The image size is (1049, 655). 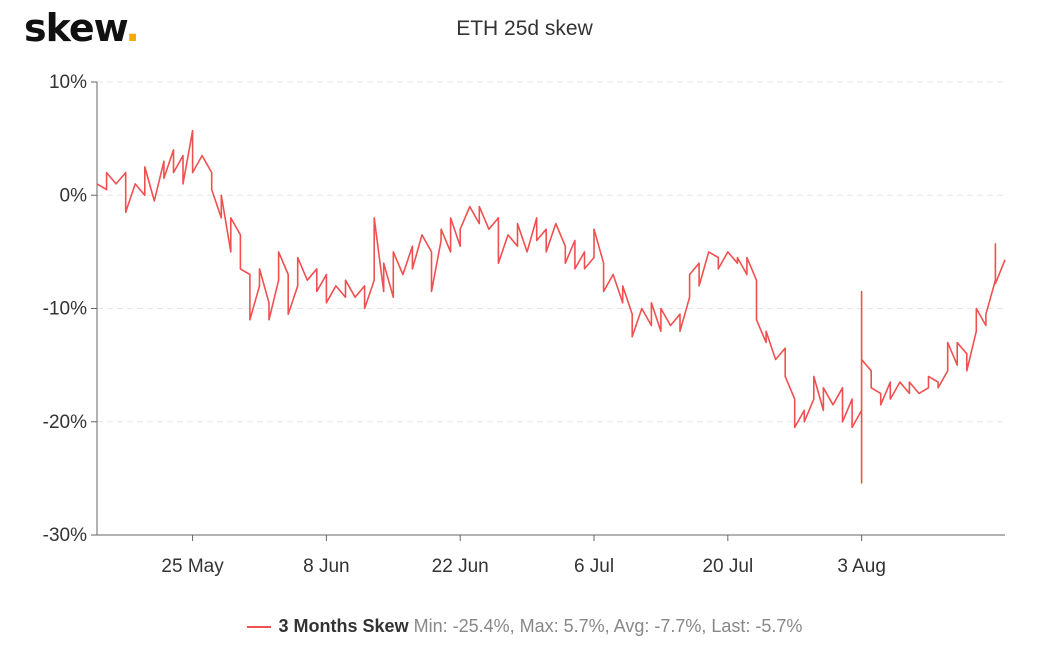 What do you see at coordinates (65, 535) in the screenshot?
I see `y-tick-label: -30%` at bounding box center [65, 535].